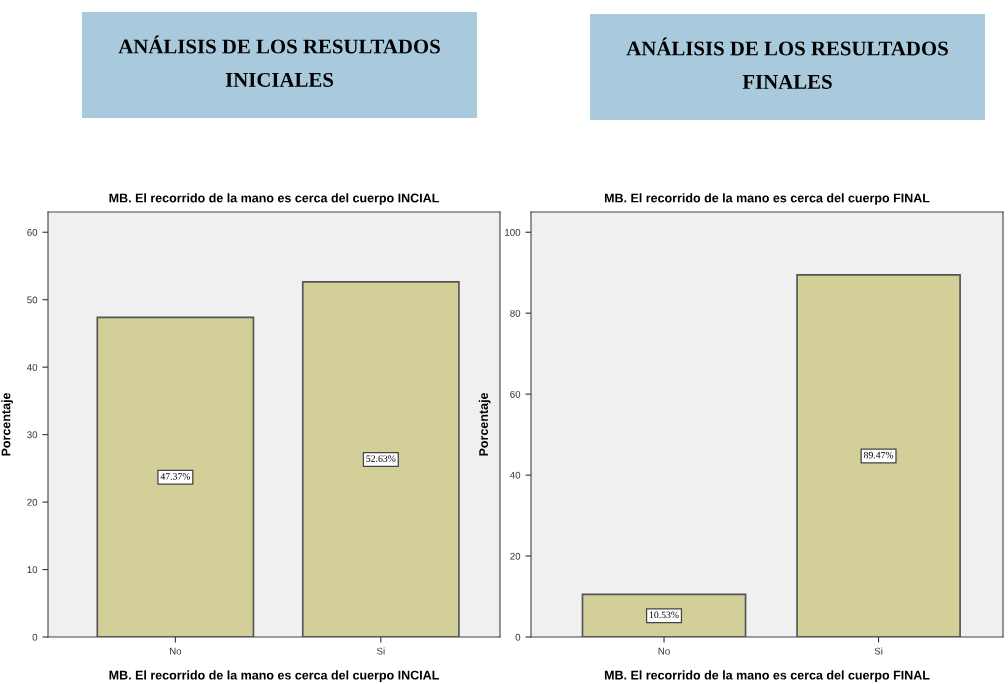 Image resolution: width=1008 pixels, height=684 pixels. Describe the element at coordinates (878, 455) in the screenshot. I see `data-label: 89.47%` at that location.